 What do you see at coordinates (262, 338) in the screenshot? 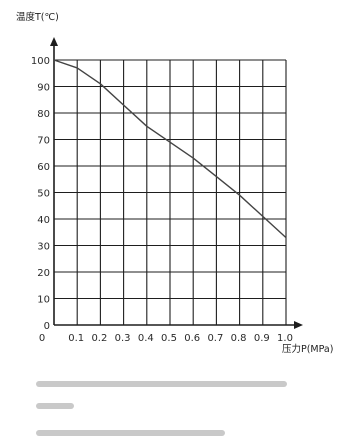
I see `x-tick-label: 0.9` at bounding box center [262, 338].